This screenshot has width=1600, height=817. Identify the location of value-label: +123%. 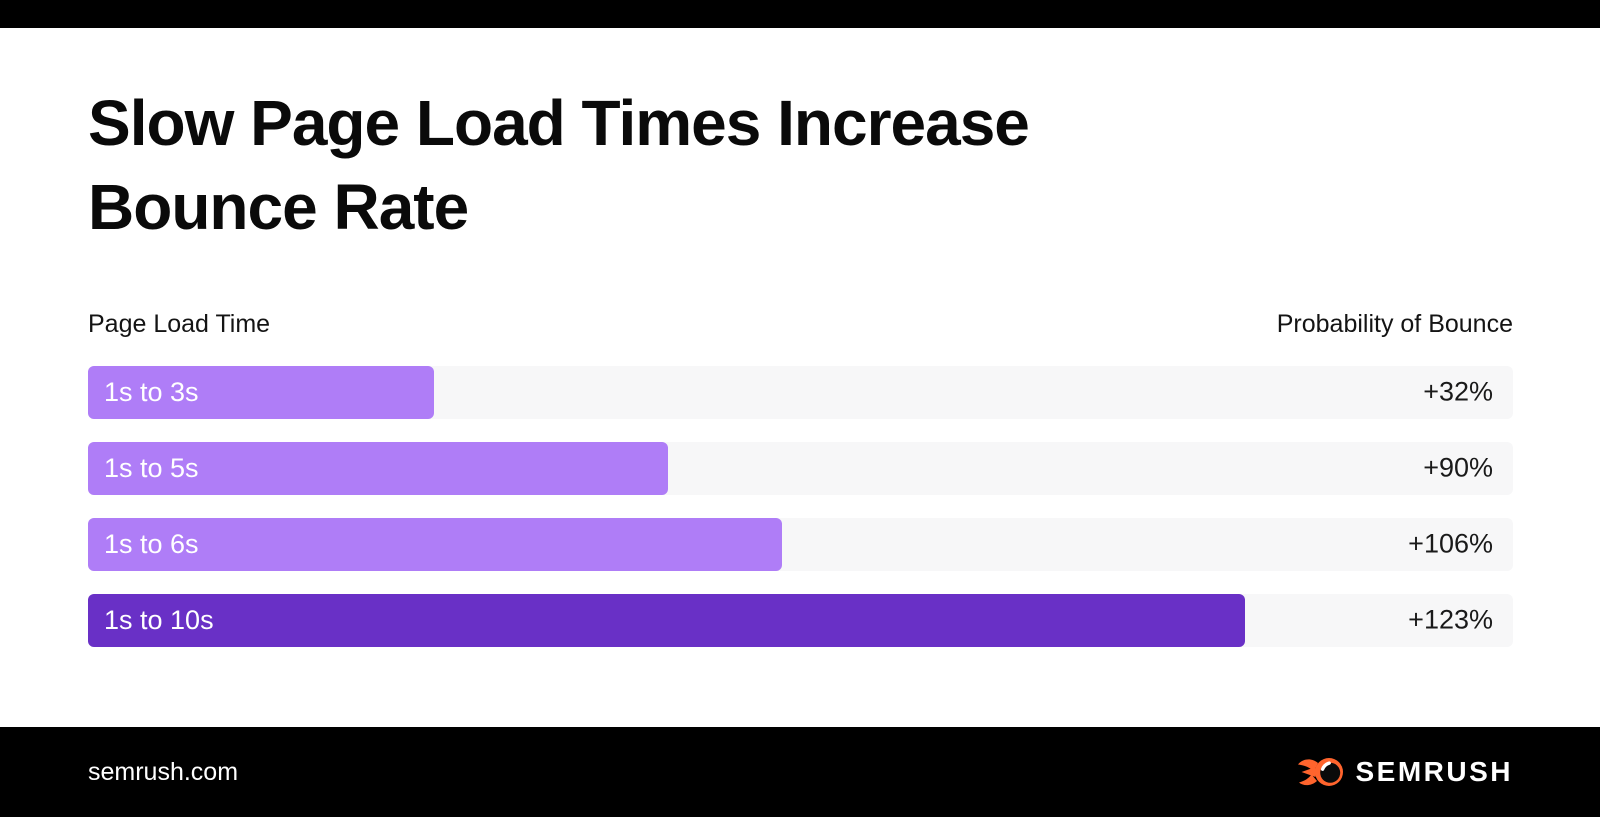
(1450, 619).